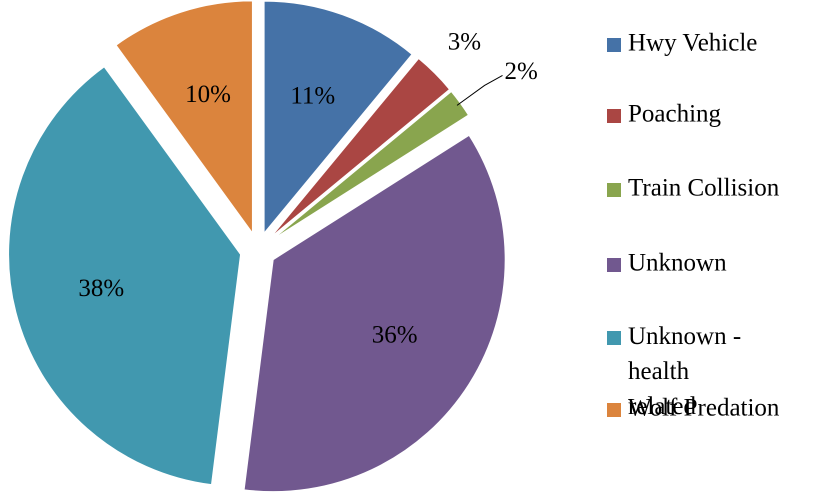 This screenshot has width=824, height=502. Describe the element at coordinates (659, 371) in the screenshot. I see `legend-line: health` at that location.